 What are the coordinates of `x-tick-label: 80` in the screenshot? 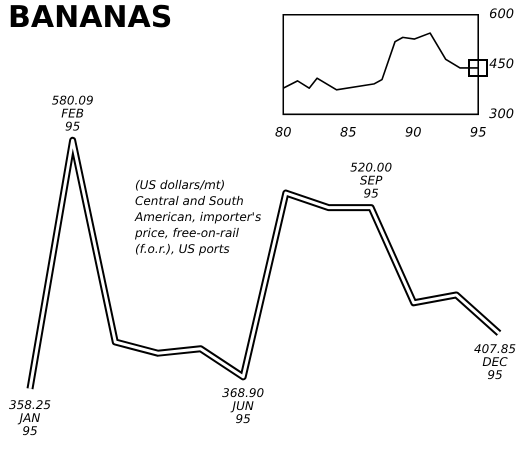 It's located at (283, 133).